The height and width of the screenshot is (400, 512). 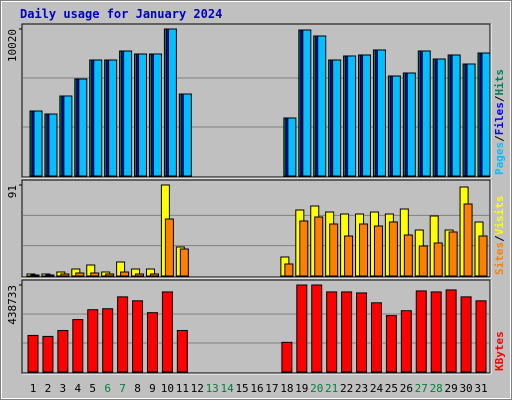 I want to click on x-tick-label: 3, so click(x=63, y=388).